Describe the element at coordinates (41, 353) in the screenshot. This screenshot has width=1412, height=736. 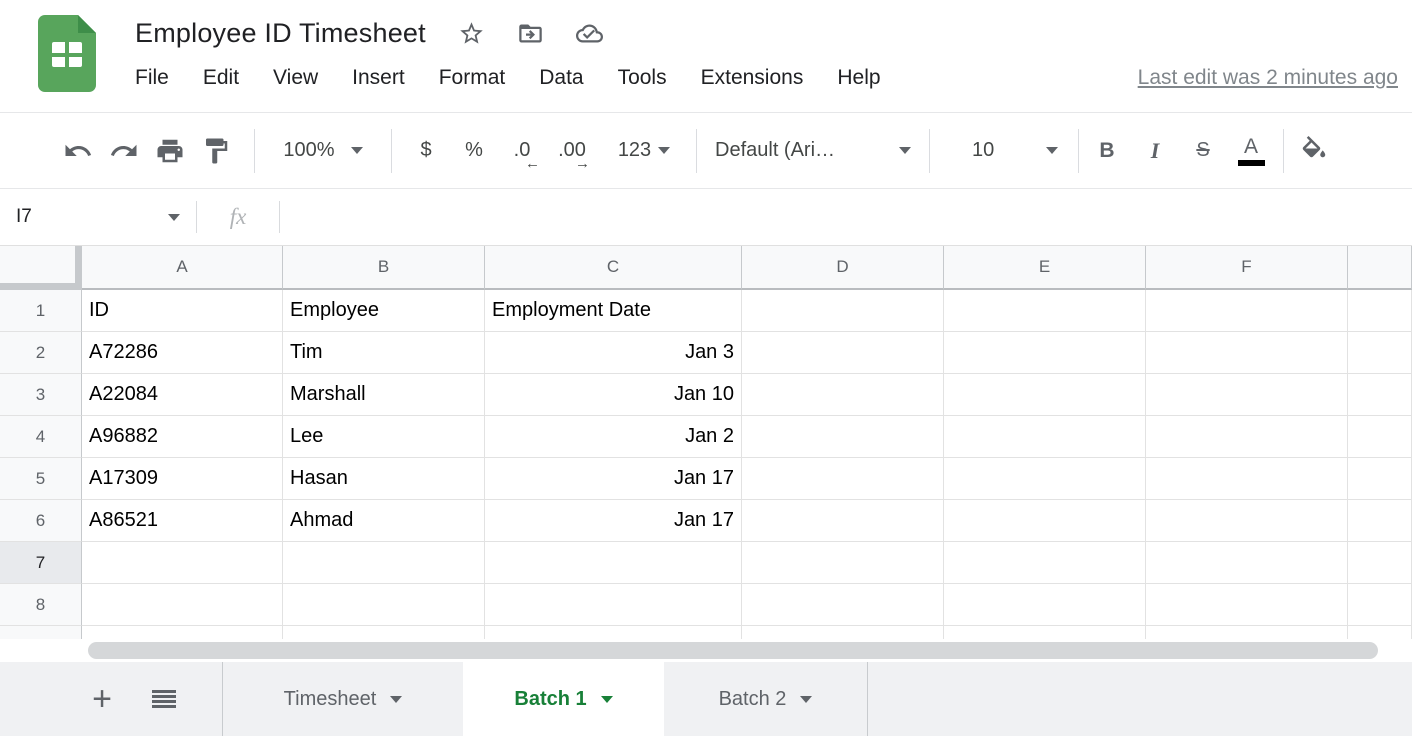
I see `row-header-2: 2` at that location.